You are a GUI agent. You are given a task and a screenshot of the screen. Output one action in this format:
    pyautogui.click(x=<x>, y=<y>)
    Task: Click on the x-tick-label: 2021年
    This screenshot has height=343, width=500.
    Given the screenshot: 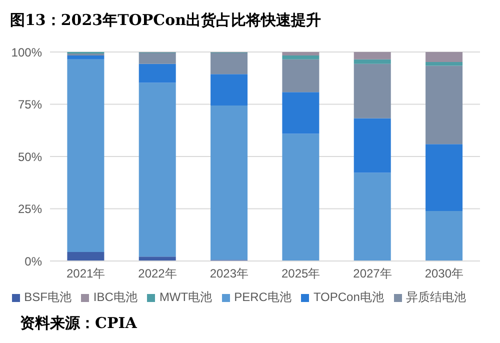 What is the action you would take?
    pyautogui.click(x=86, y=273)
    